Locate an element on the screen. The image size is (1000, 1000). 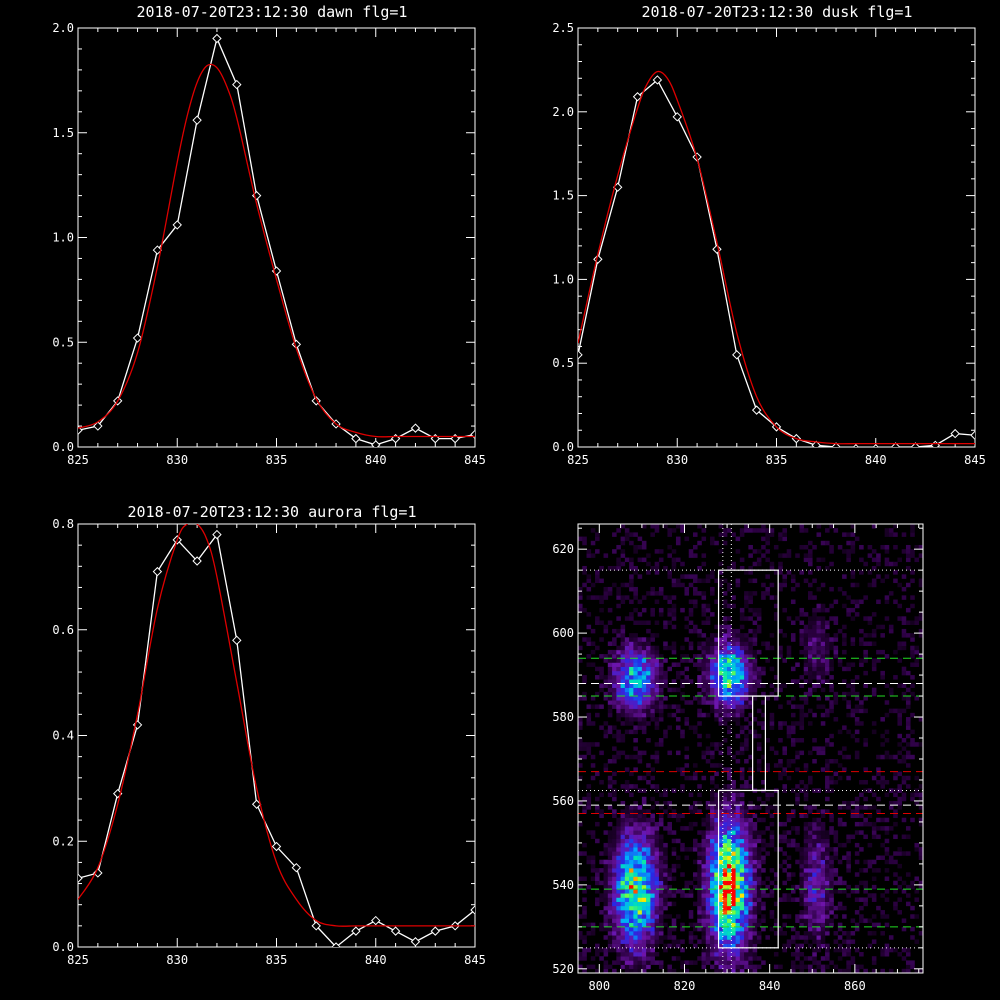
data-point is located at coordinates (98, 426).